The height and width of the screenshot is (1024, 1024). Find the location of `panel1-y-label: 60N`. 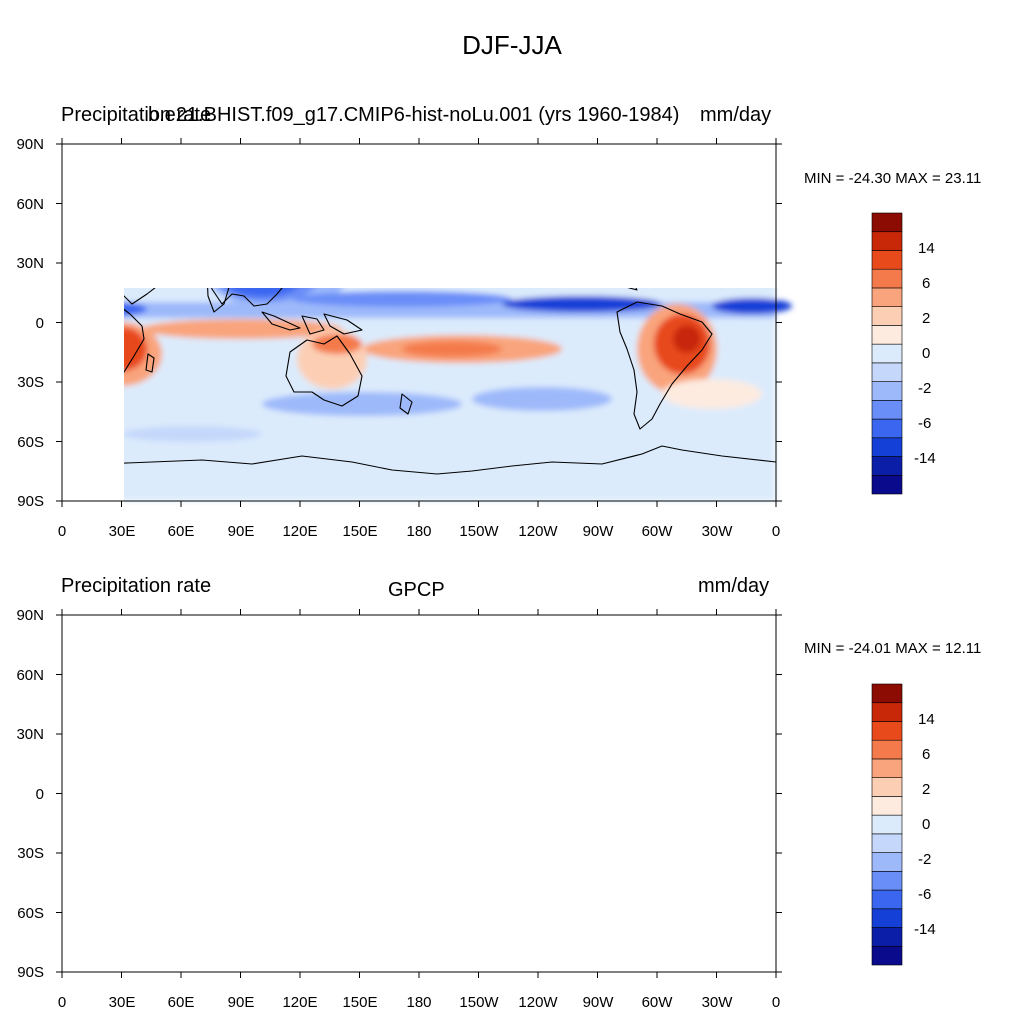

panel1-y-label: 60N is located at coordinates (30, 204).